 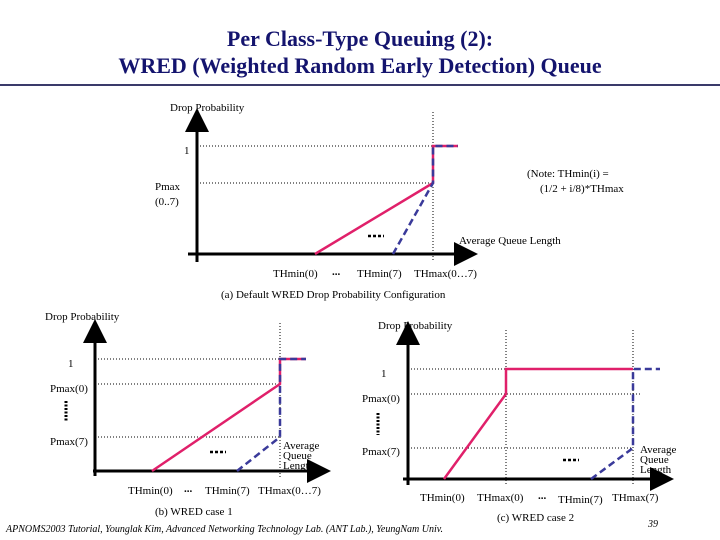 What do you see at coordinates (510, 241) in the screenshot?
I see `x-axis-label: Average Queue Length` at bounding box center [510, 241].